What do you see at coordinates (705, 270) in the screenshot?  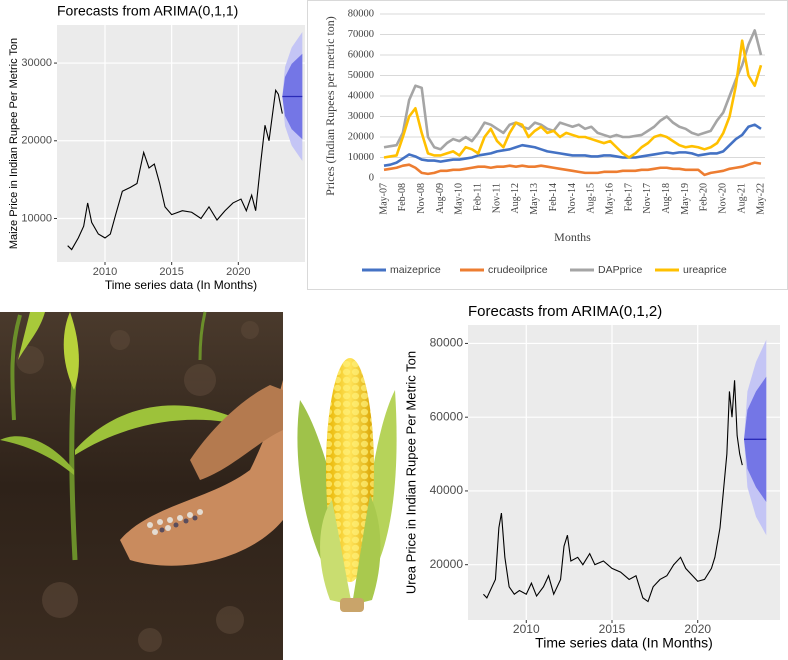 I see `legend-label: ureaprice` at bounding box center [705, 270].